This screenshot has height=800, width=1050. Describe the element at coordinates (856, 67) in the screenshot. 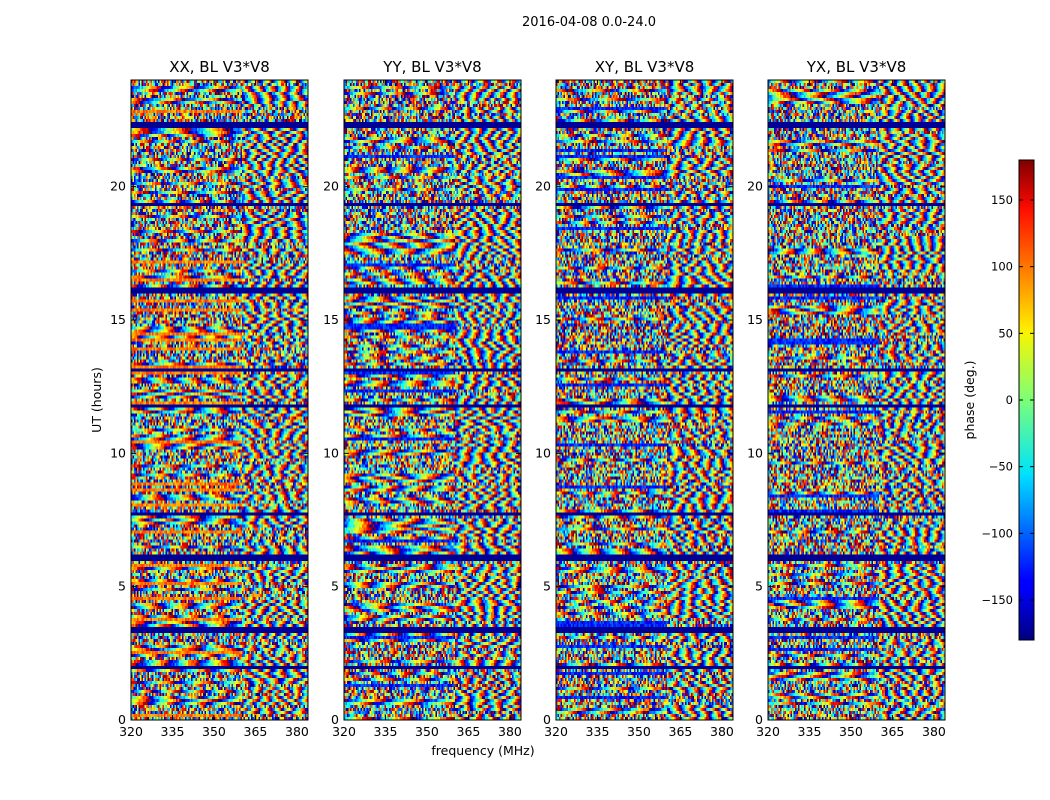

I see `panel-title: YX, BL V3*V8` at that location.